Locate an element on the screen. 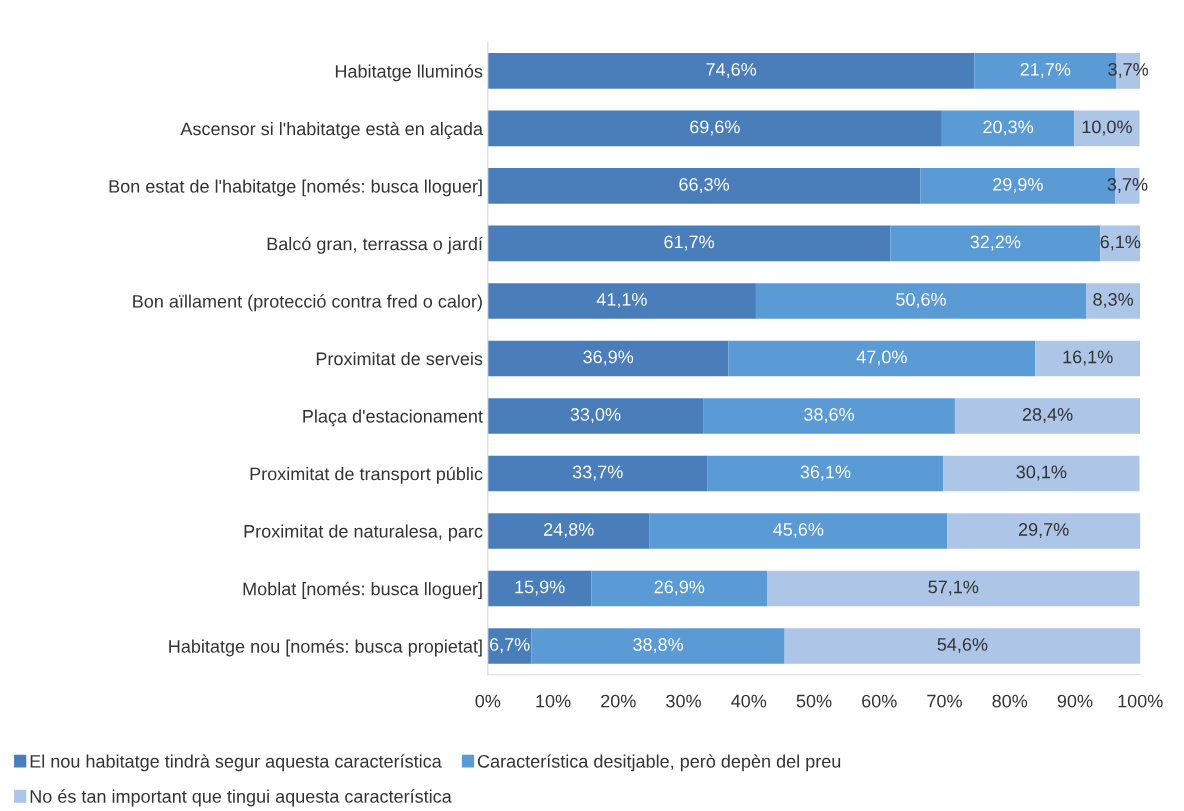  data-label: 66,3% is located at coordinates (704, 185).